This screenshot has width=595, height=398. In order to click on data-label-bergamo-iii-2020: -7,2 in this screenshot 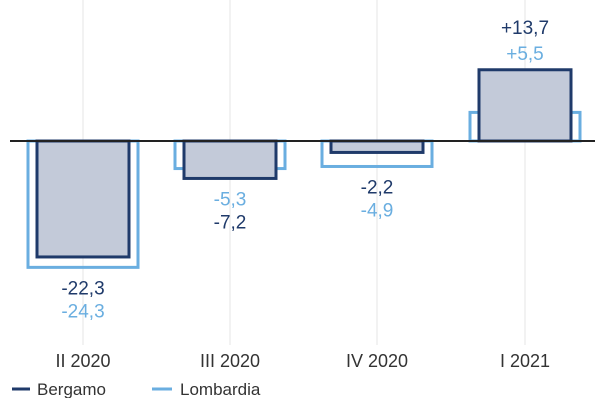, I will do `click(230, 222)`.